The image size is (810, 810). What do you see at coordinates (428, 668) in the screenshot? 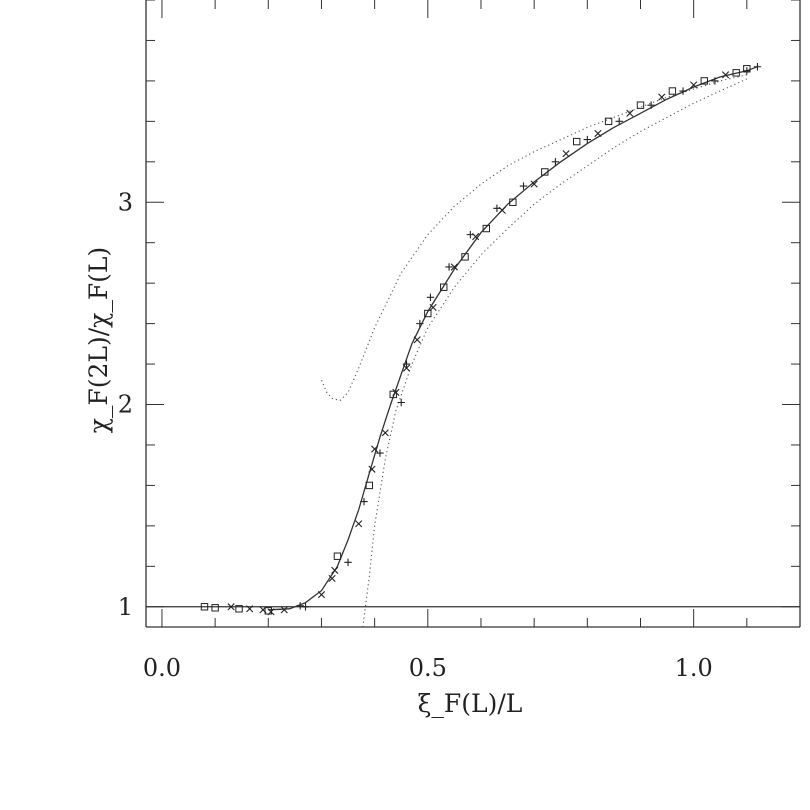
I see `x-tick-label: 0.5` at bounding box center [428, 668].